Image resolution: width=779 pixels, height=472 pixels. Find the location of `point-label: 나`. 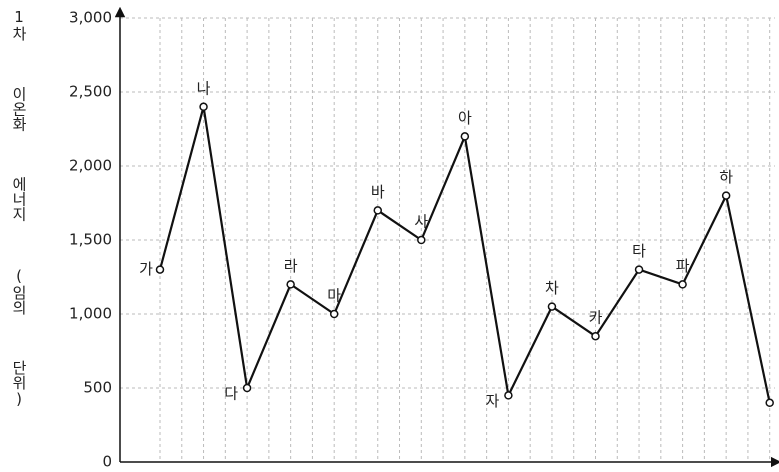

point-label: 나 is located at coordinates (204, 88).